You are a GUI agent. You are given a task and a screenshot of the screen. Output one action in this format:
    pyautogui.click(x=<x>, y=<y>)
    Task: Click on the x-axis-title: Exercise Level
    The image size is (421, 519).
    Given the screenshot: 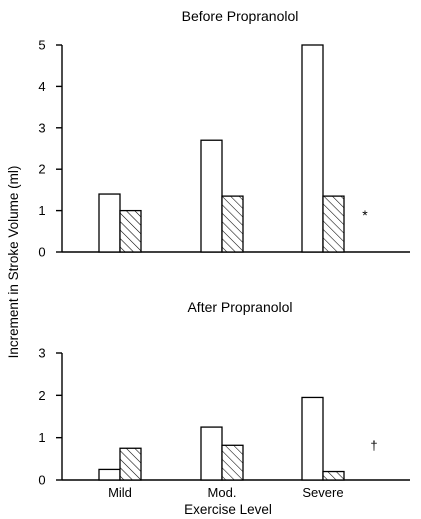 What is the action you would take?
    pyautogui.click(x=228, y=509)
    